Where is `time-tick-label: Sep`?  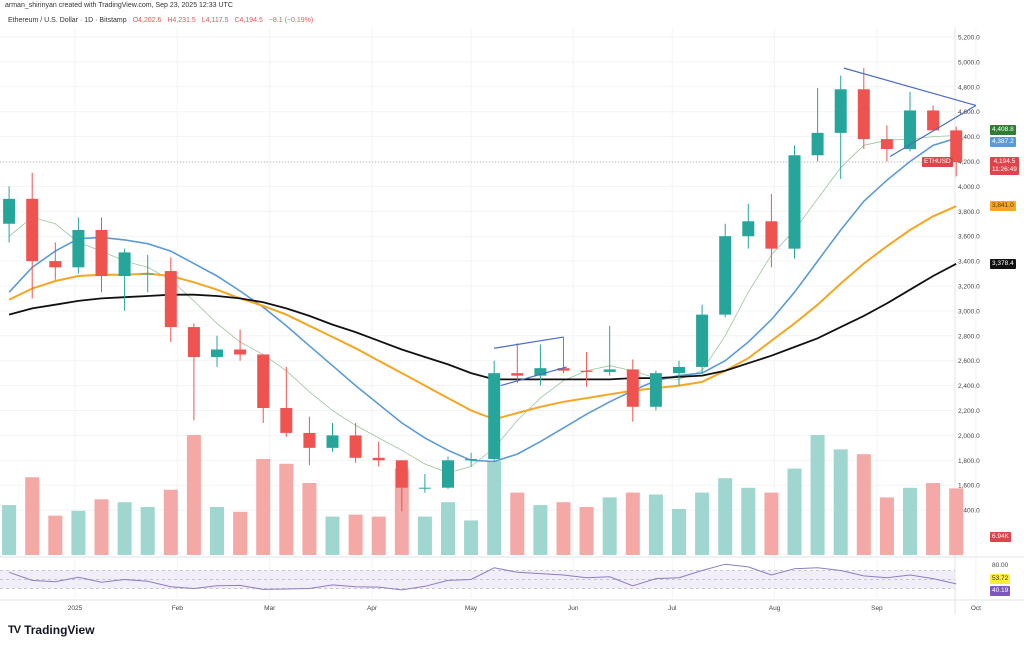 time-tick-label: Sep is located at coordinates (877, 608).